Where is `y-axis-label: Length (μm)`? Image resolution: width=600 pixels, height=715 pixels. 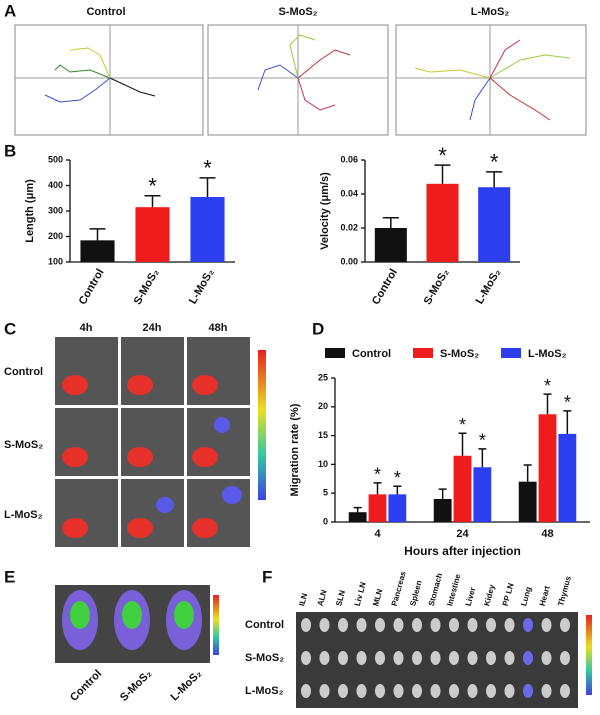
y-axis-label: Length (μm) is located at coordinates (30, 211).